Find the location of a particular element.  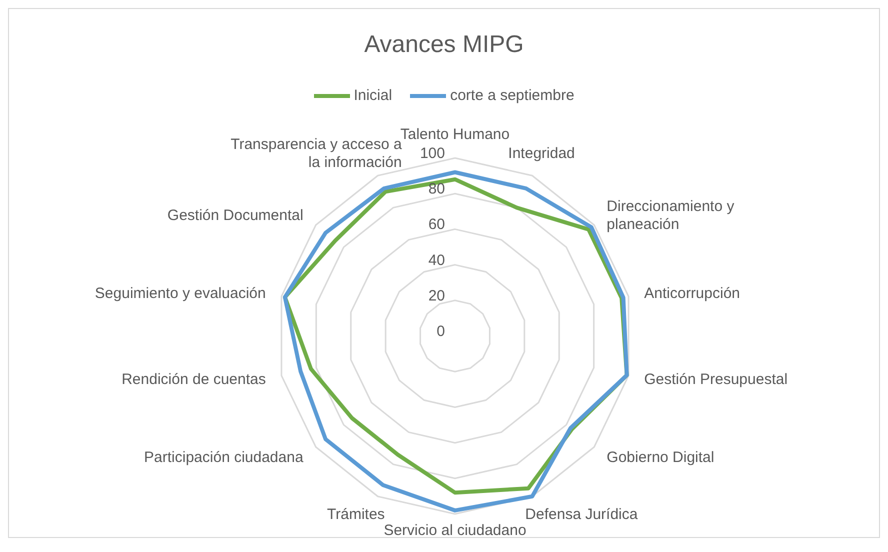

spoke-label: Gestión Presupuestal is located at coordinates (716, 379).